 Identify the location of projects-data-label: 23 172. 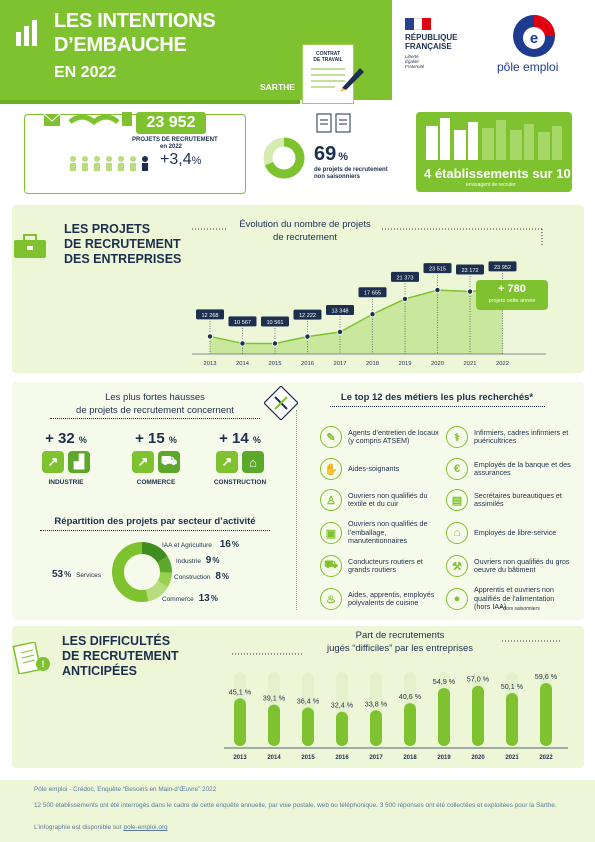
(469, 271).